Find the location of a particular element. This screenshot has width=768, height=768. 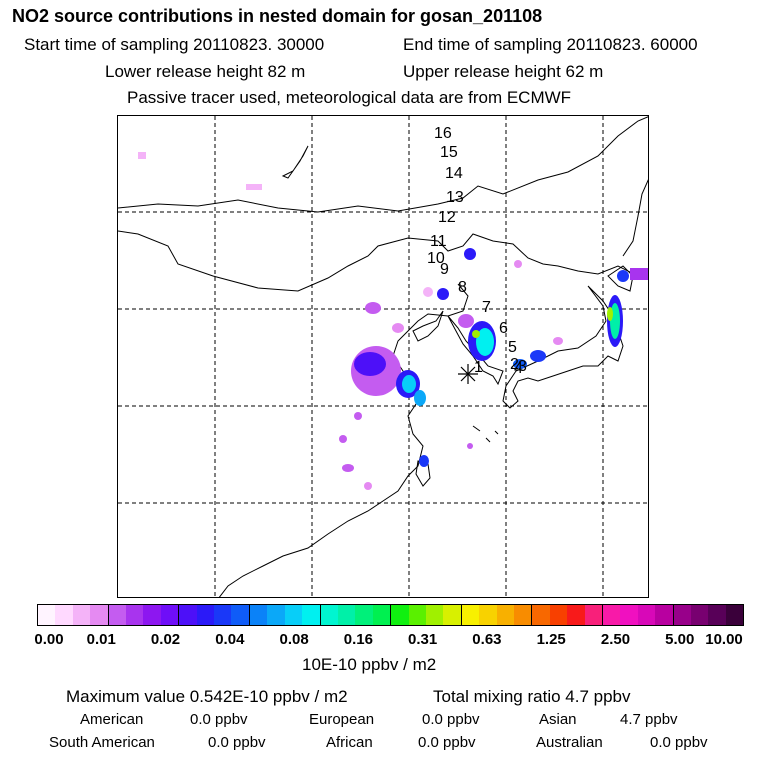

colorbar-tick-label: 0.00 is located at coordinates (49, 639).